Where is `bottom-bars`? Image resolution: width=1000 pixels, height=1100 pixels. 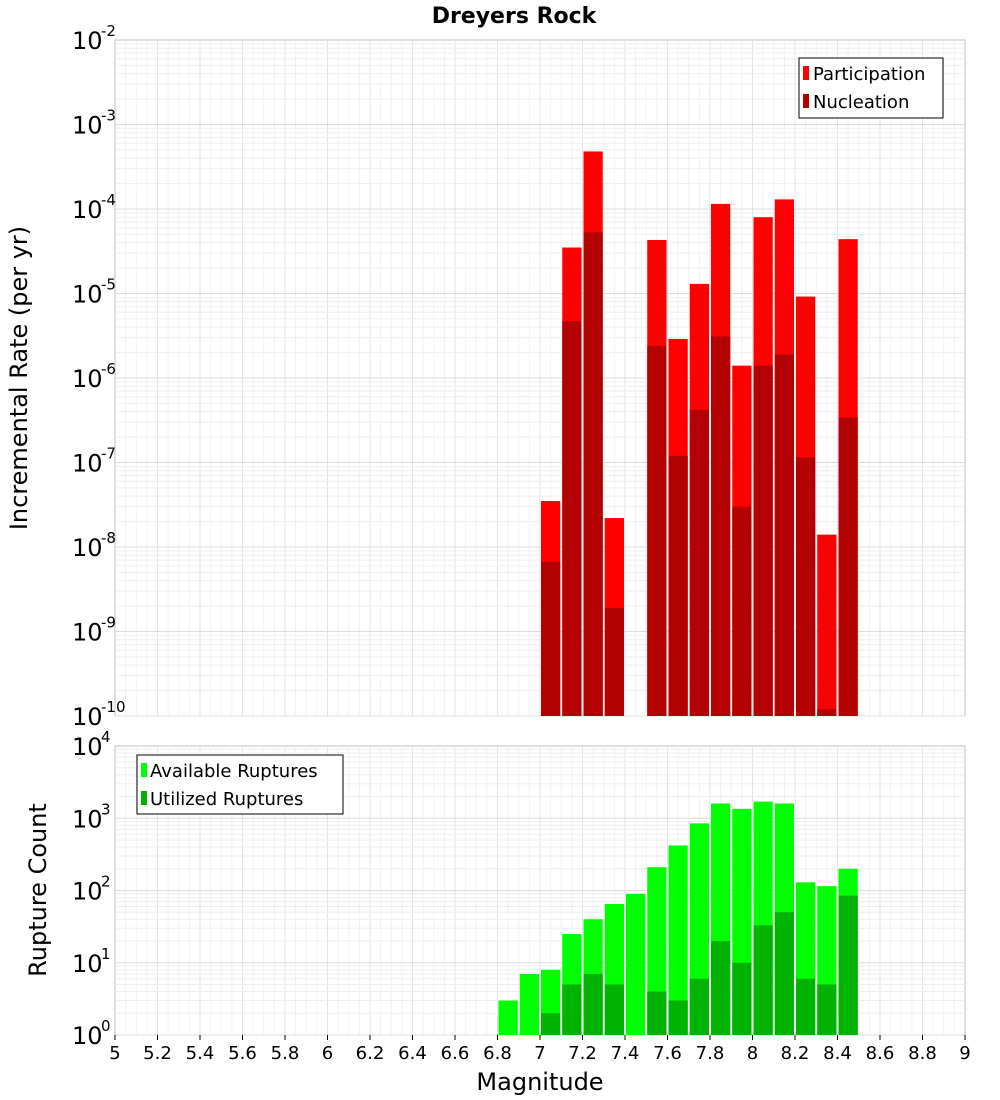 bottom-bars is located at coordinates (678, 918).